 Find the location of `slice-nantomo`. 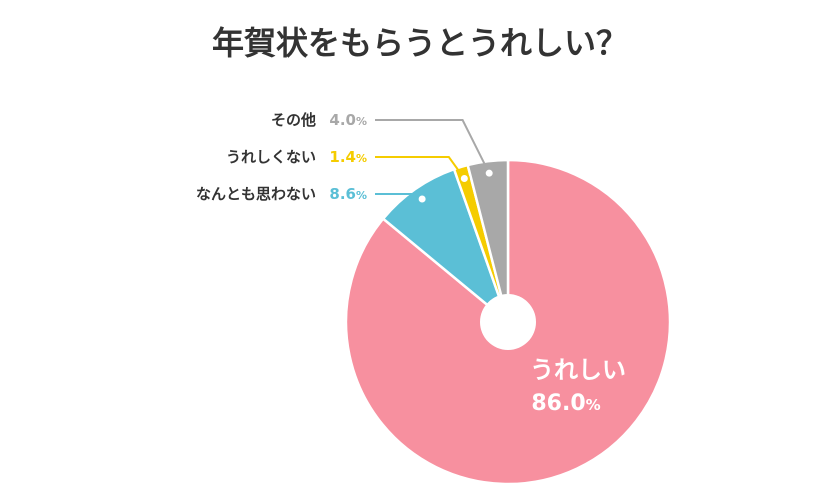

slice-nantomo is located at coordinates (446, 246).